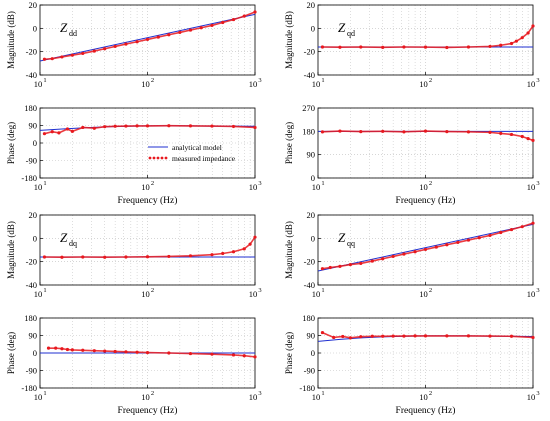  I want to click on analytical-line, so click(147, 37).